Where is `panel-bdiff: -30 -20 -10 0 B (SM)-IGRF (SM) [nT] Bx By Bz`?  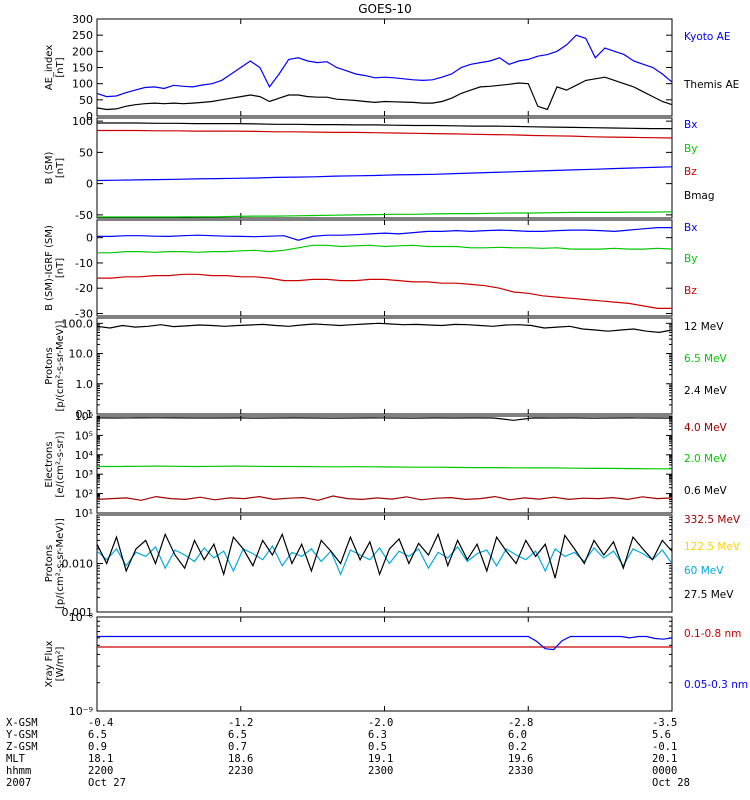 panel-bdiff: -30 -20 -10 0 B (SM)-IGRF (SM) [nT] Bx By Bz is located at coordinates (370, 269).